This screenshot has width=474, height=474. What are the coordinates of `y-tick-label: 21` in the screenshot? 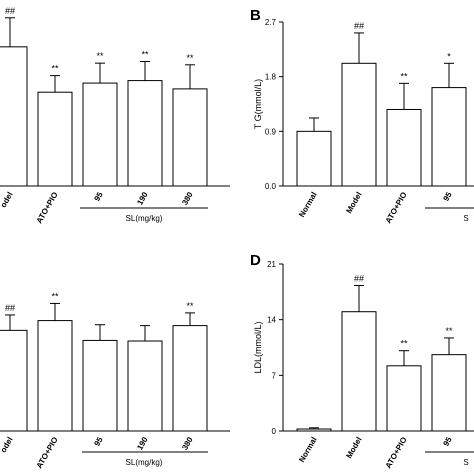 It's located at (271, 264).